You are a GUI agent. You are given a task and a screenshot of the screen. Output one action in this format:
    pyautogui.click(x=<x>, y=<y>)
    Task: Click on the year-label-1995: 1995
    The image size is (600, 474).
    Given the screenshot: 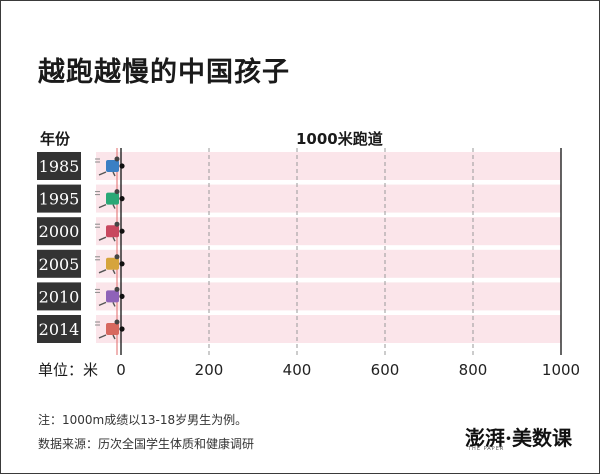 What is the action you would take?
    pyautogui.click(x=59, y=199)
    